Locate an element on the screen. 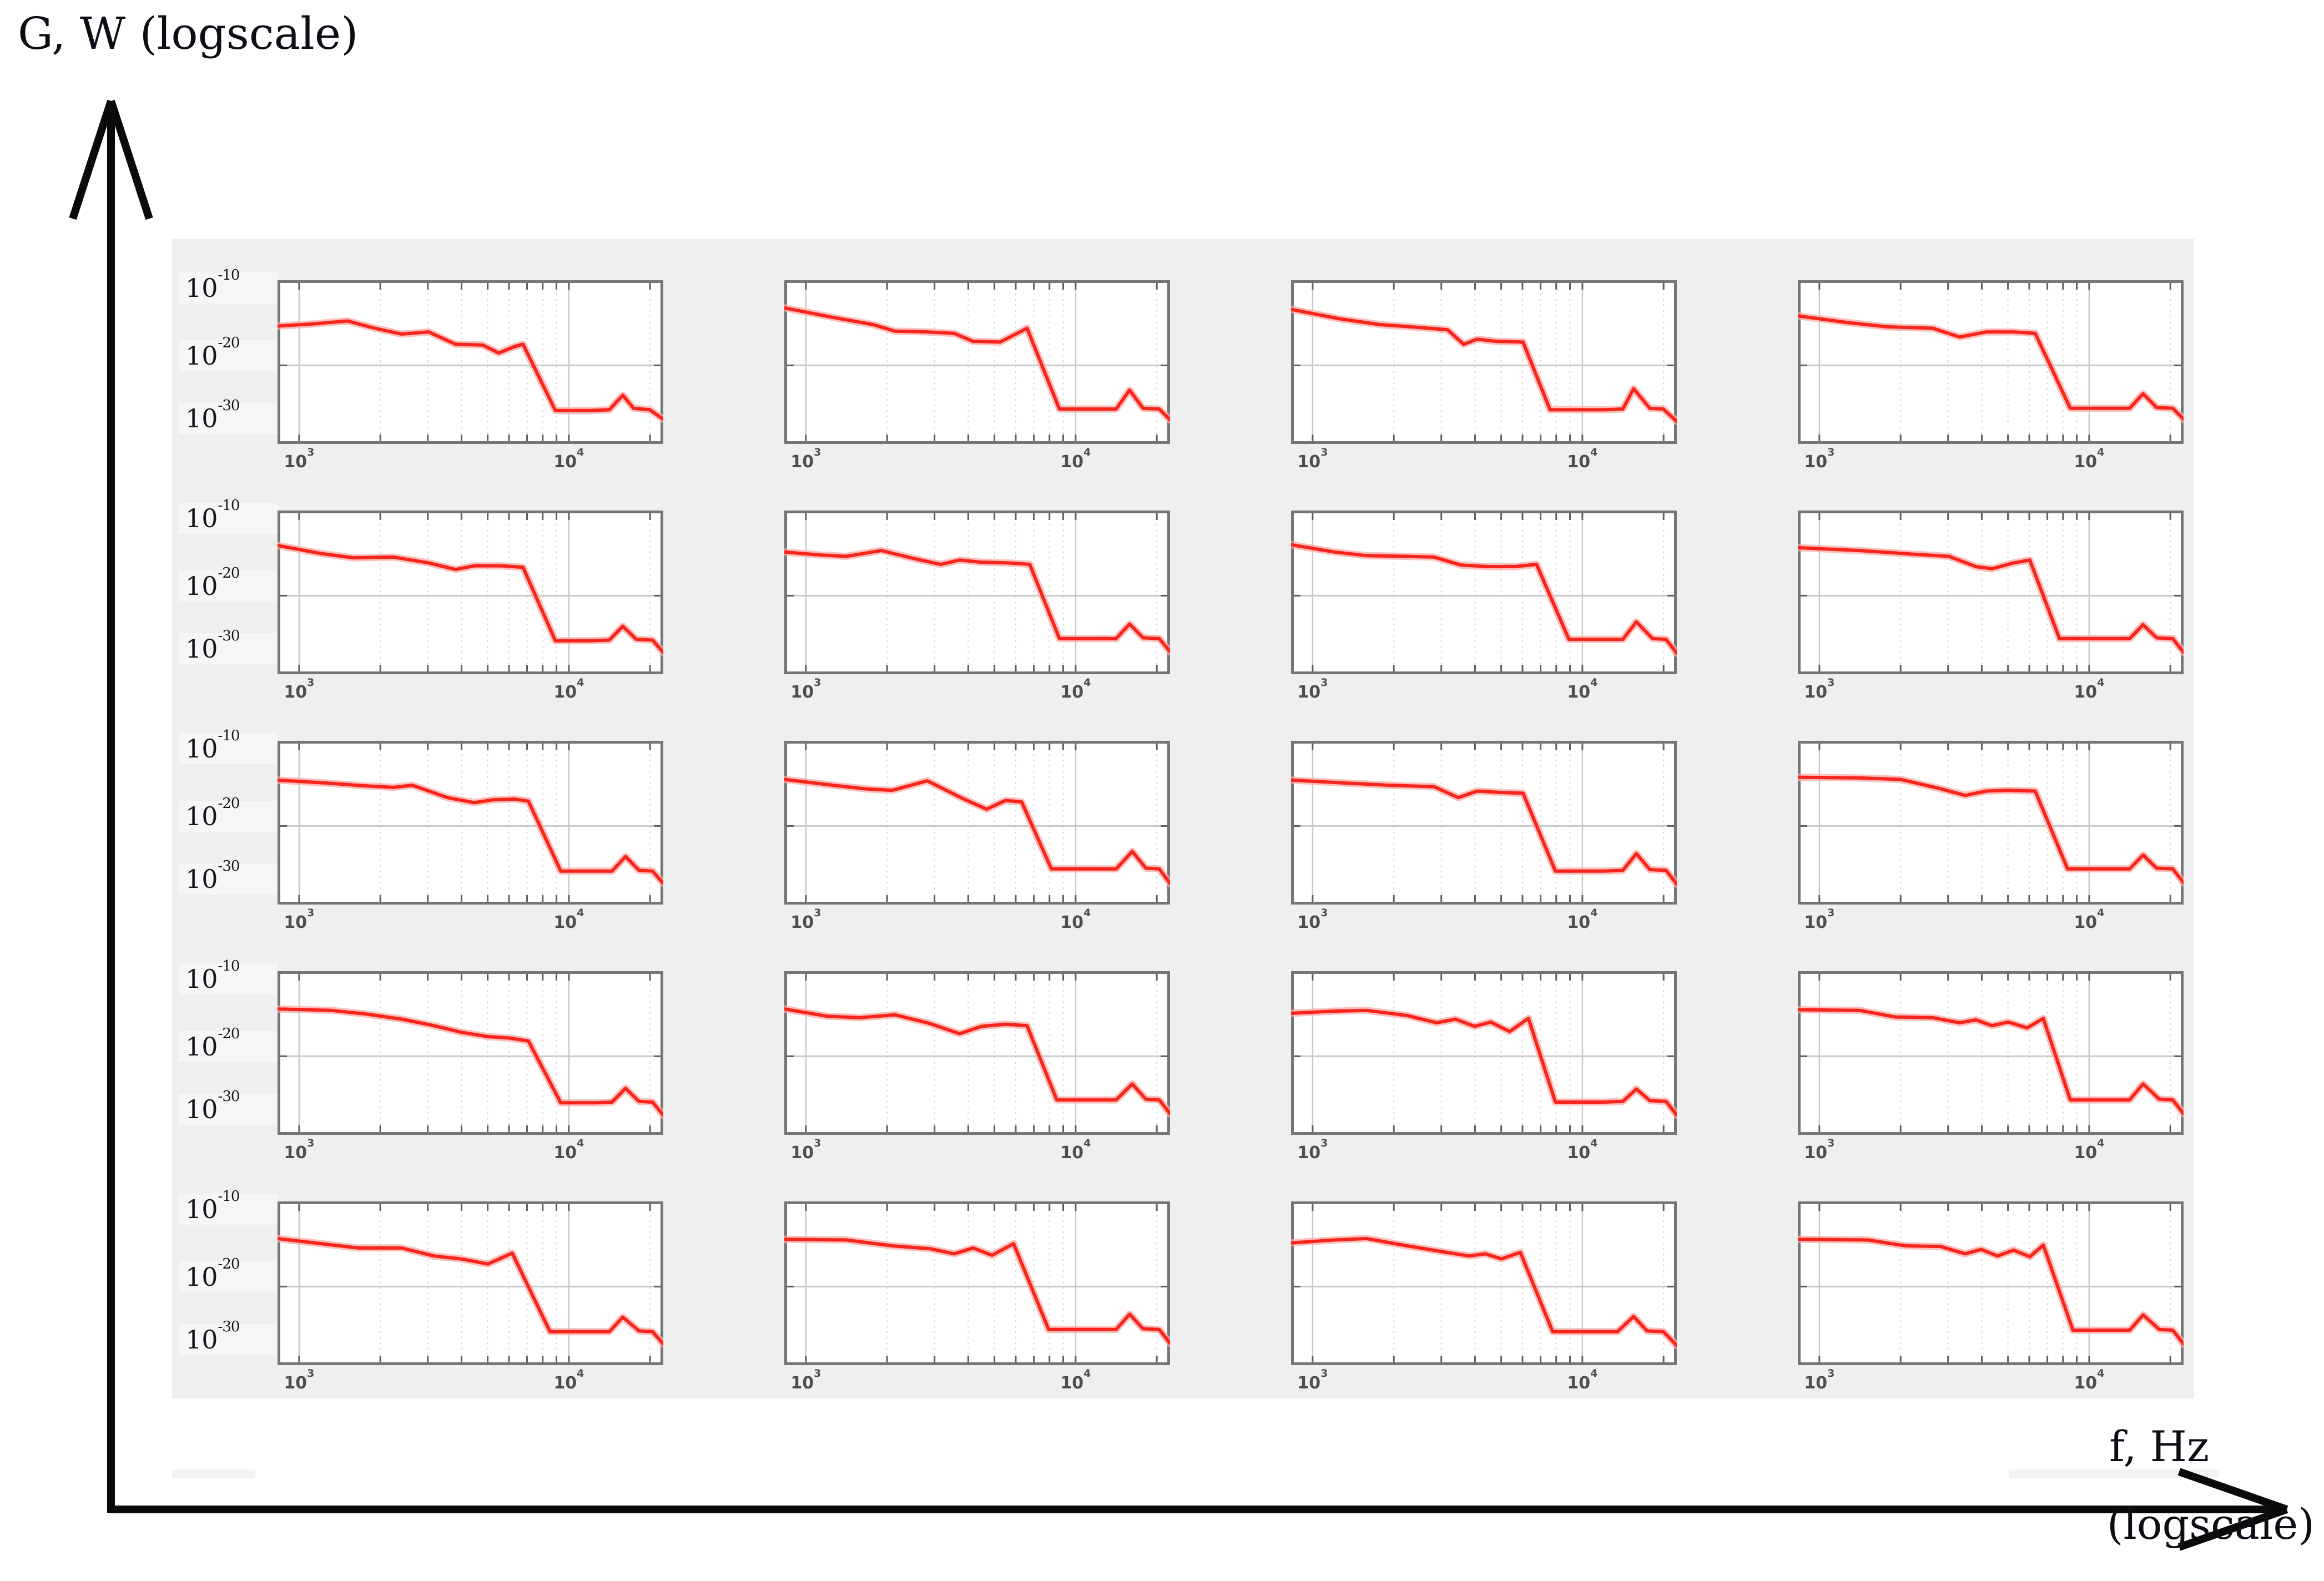 Image resolution: width=2324 pixels, height=1581 pixels. subplot-r2c3 is located at coordinates (1484, 592).